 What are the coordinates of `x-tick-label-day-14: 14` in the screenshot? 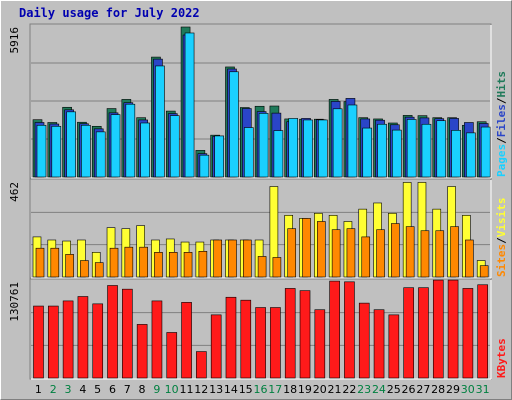 It's located at (231, 389).